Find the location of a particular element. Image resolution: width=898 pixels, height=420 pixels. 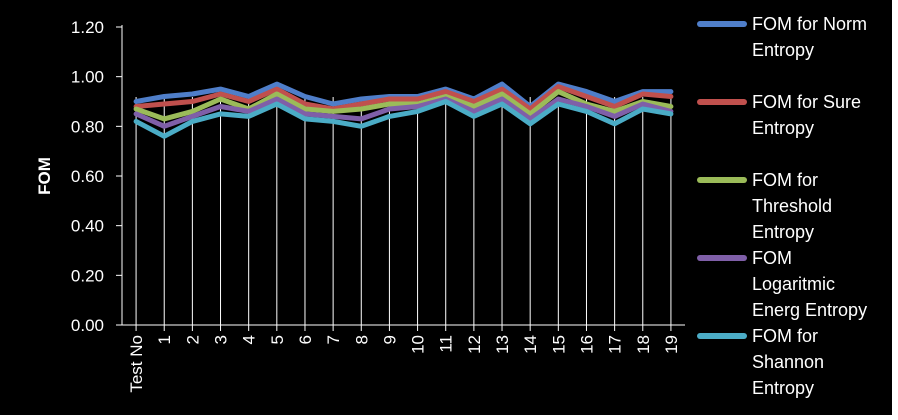

x-tick-label: 5 is located at coordinates (277, 339).